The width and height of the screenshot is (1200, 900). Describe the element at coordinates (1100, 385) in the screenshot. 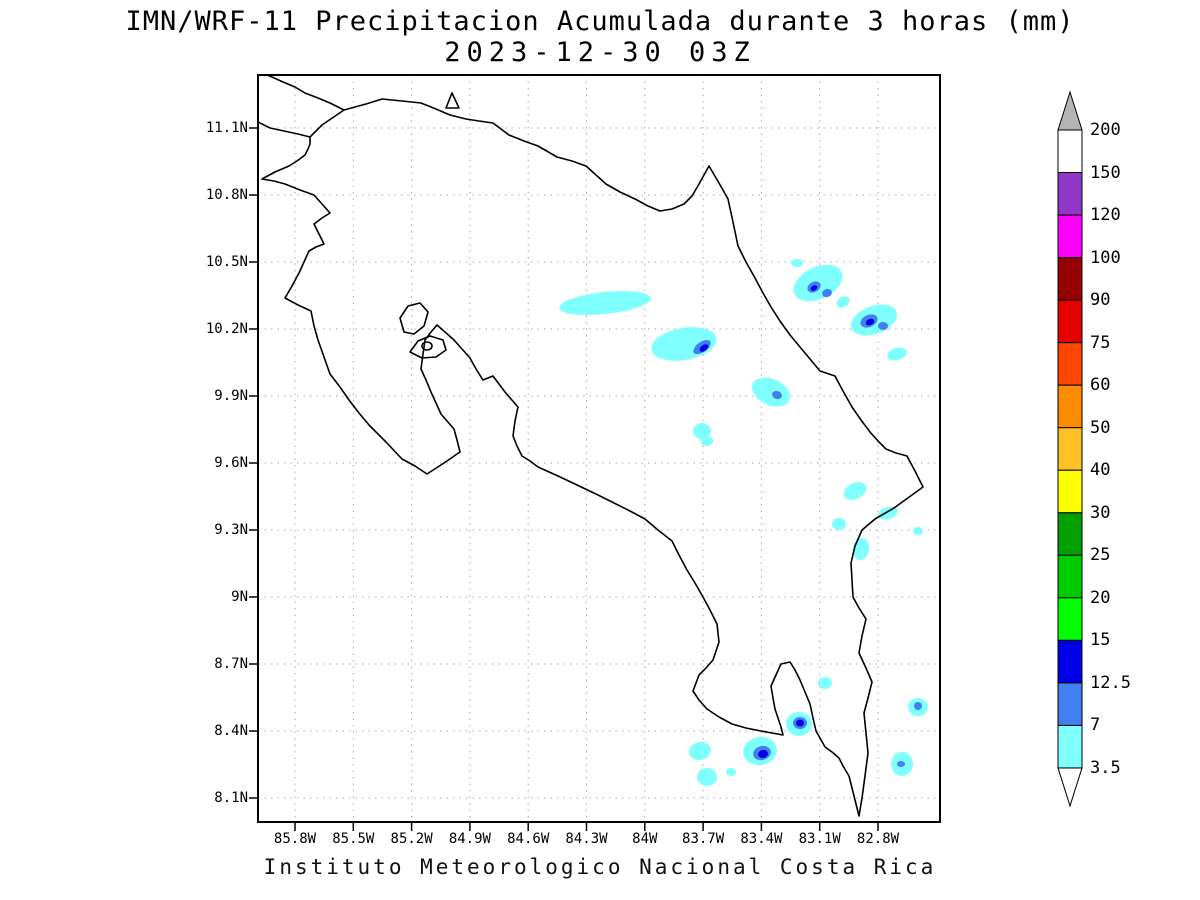

I see `colorbar-label: 60` at that location.